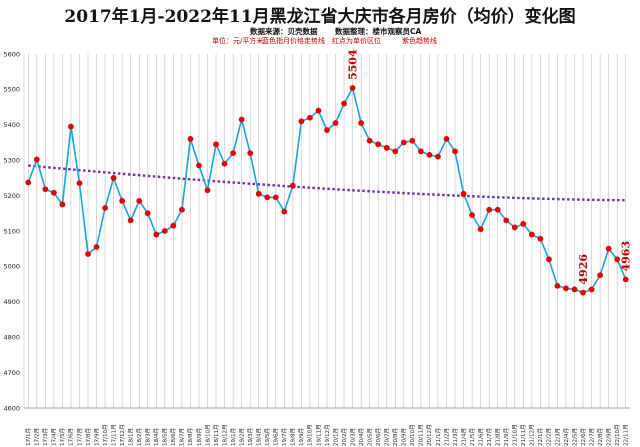 This screenshot has height=447, width=640. Describe the element at coordinates (378, 437) in the screenshot. I see `x-tick-label: 20/6月` at that location.